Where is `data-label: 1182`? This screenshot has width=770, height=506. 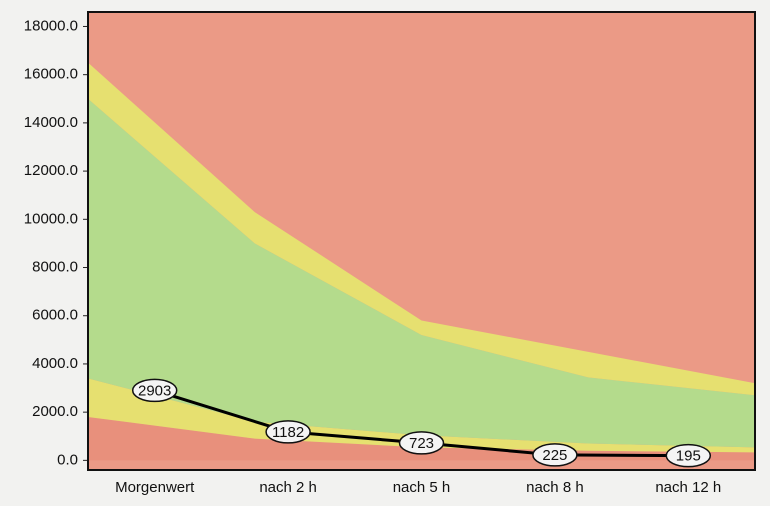
data-label: 1182 is located at coordinates (288, 432).